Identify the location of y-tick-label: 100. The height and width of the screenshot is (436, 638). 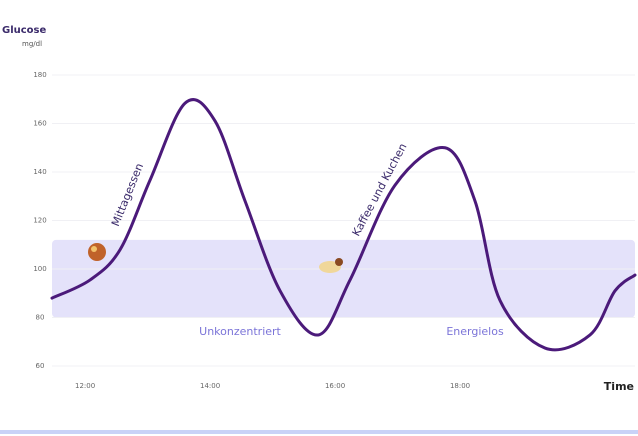
(39, 269).